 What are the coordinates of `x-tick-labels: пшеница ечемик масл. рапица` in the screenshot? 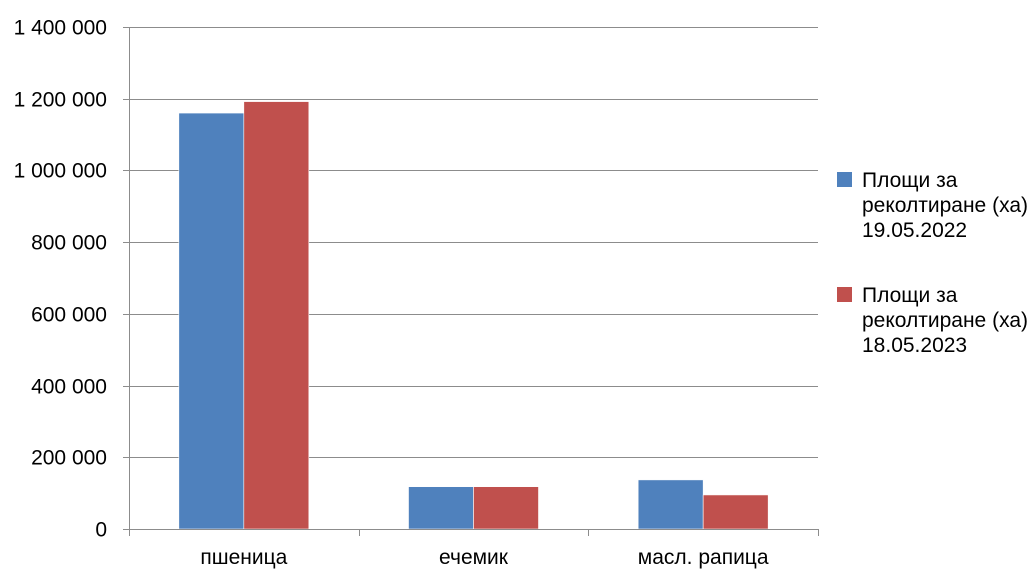 It's located at (484, 557).